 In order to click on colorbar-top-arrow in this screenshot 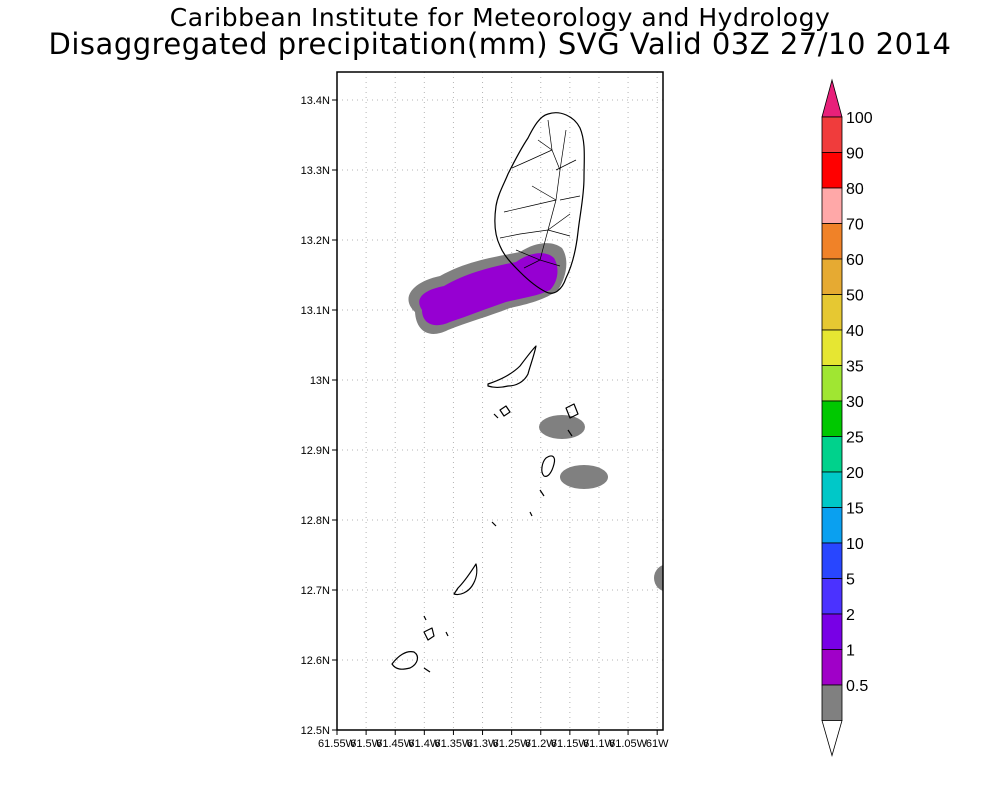, I will do `click(832, 98)`.